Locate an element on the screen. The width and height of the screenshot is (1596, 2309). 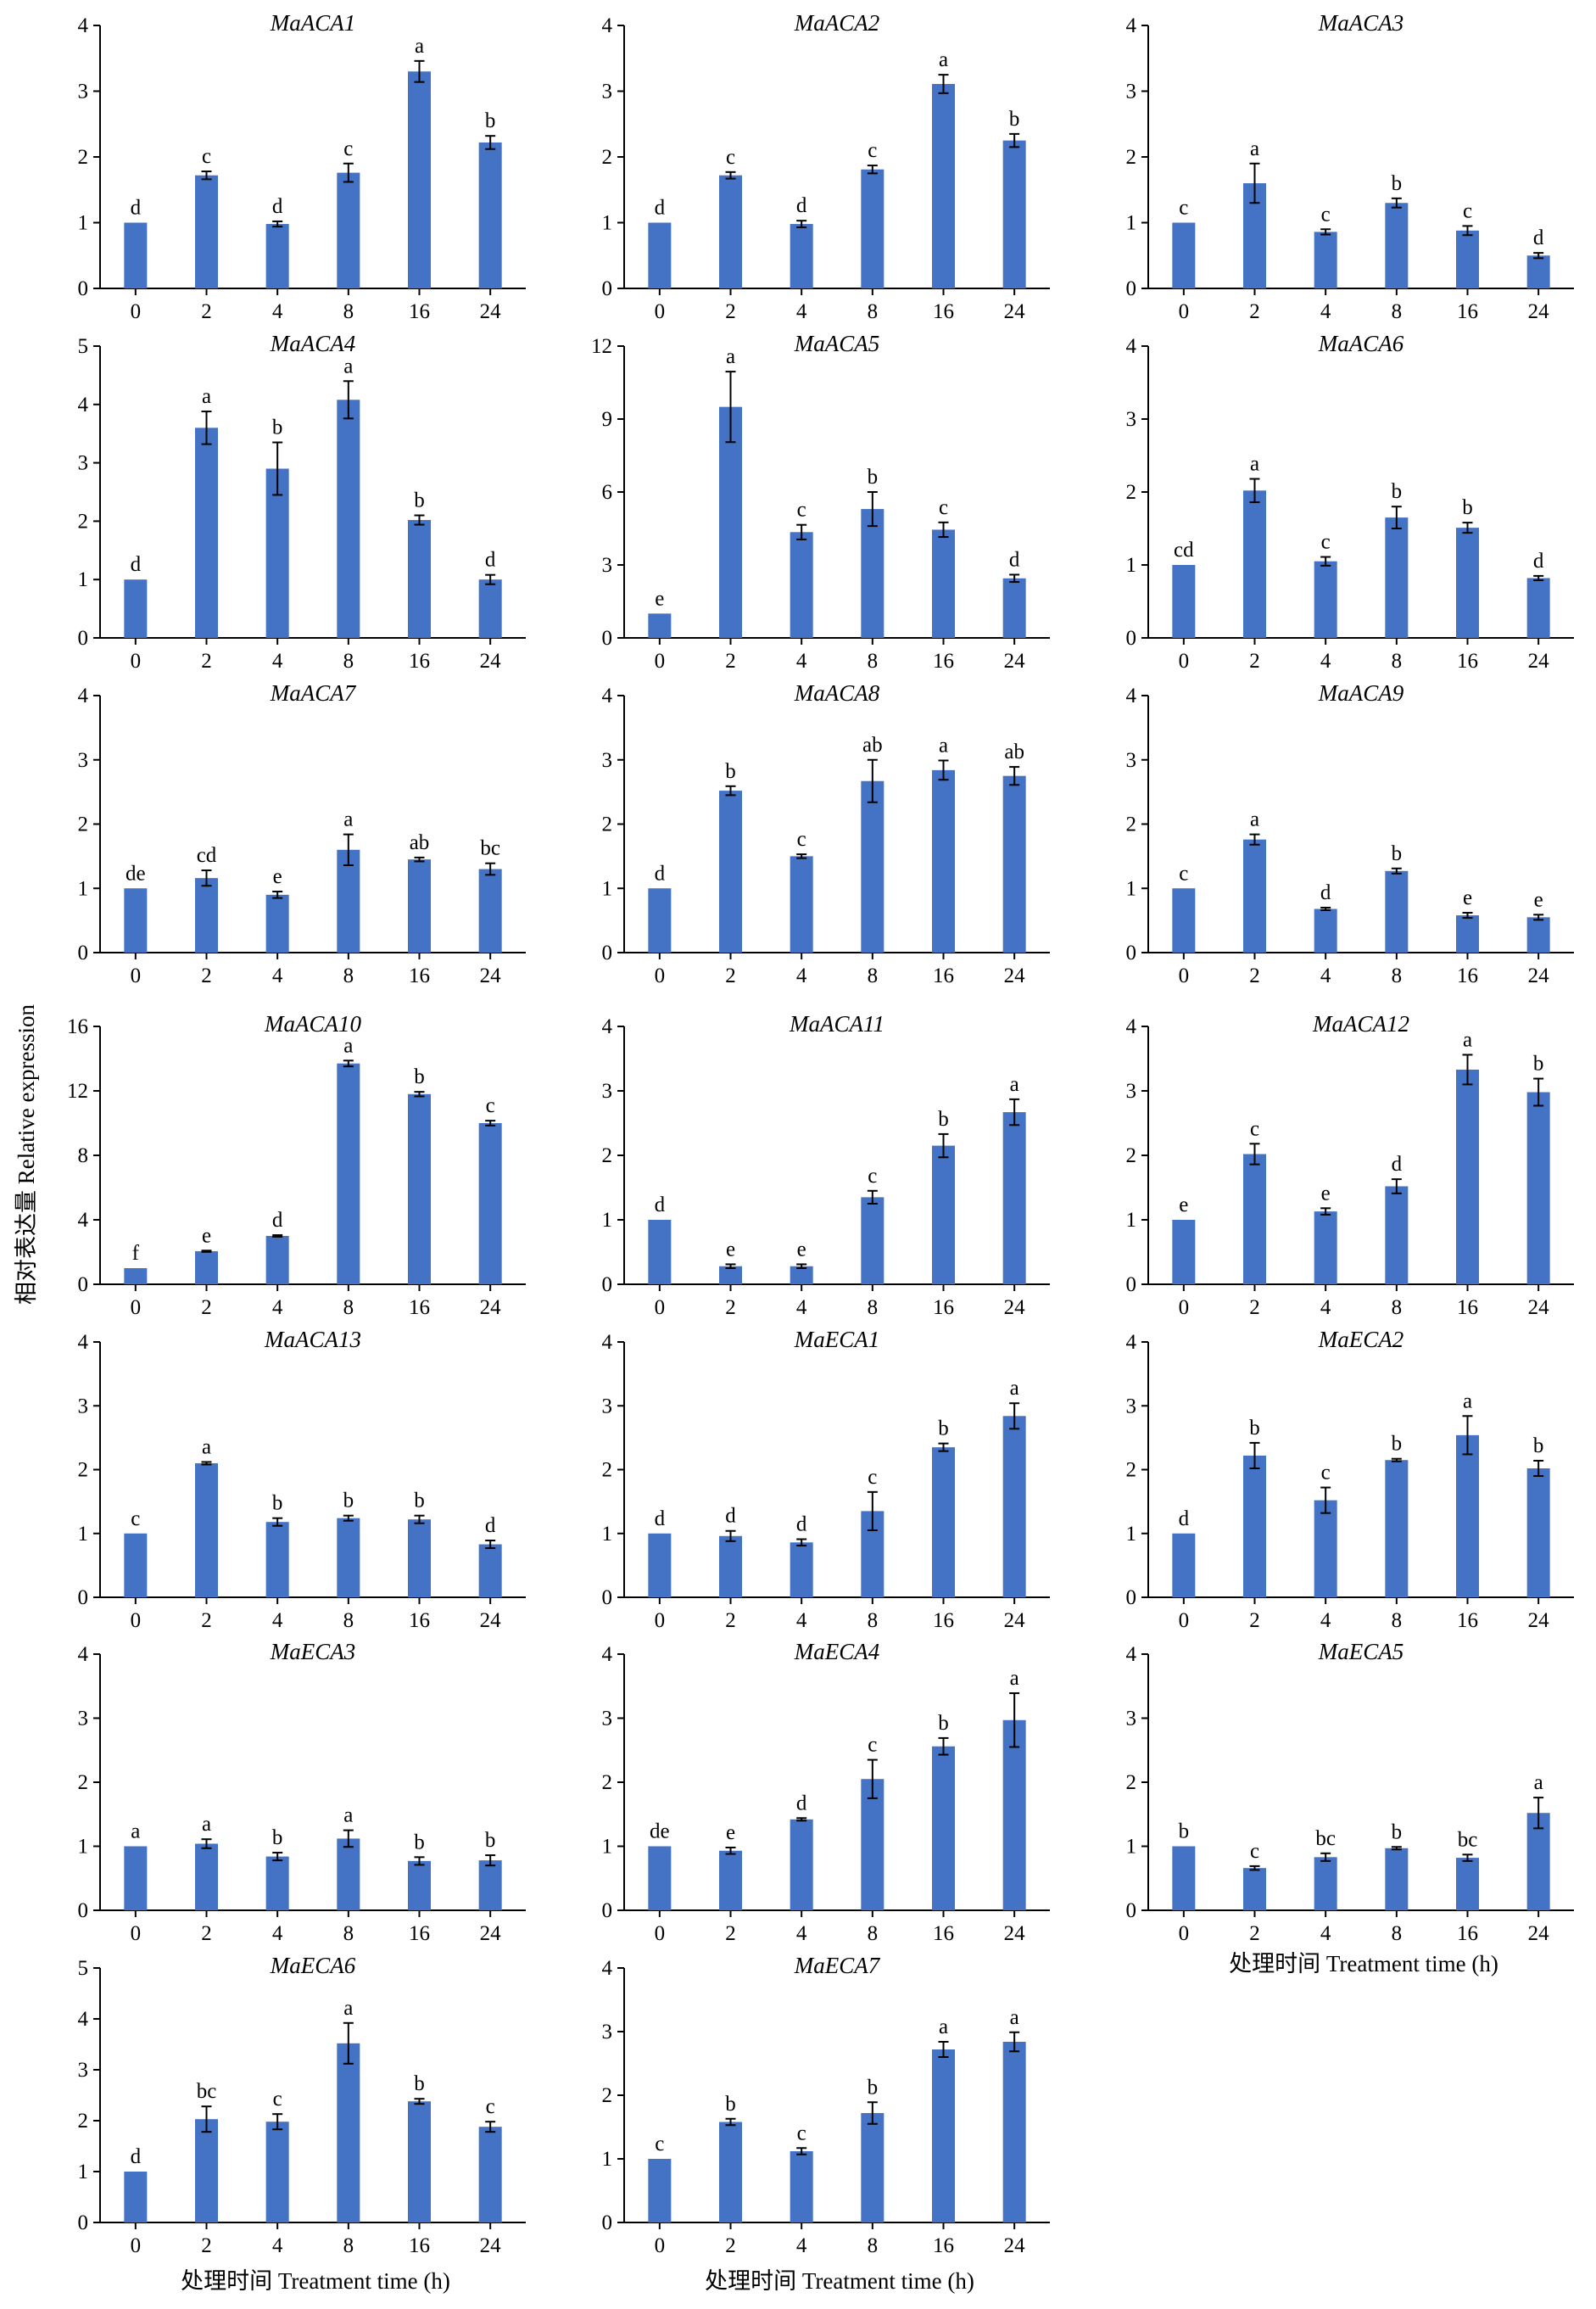
significance-label-3-1: a is located at coordinates (1254, 148).